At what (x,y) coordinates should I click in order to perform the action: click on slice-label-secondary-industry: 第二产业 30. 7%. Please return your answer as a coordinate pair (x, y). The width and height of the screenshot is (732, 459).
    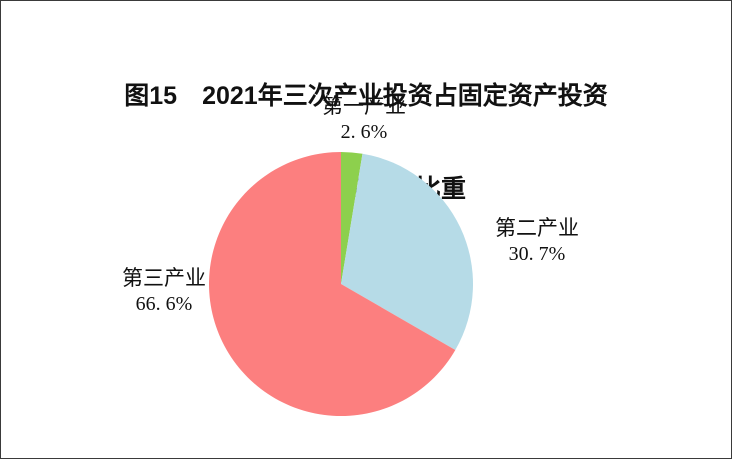
    Looking at the image, I should click on (537, 241).